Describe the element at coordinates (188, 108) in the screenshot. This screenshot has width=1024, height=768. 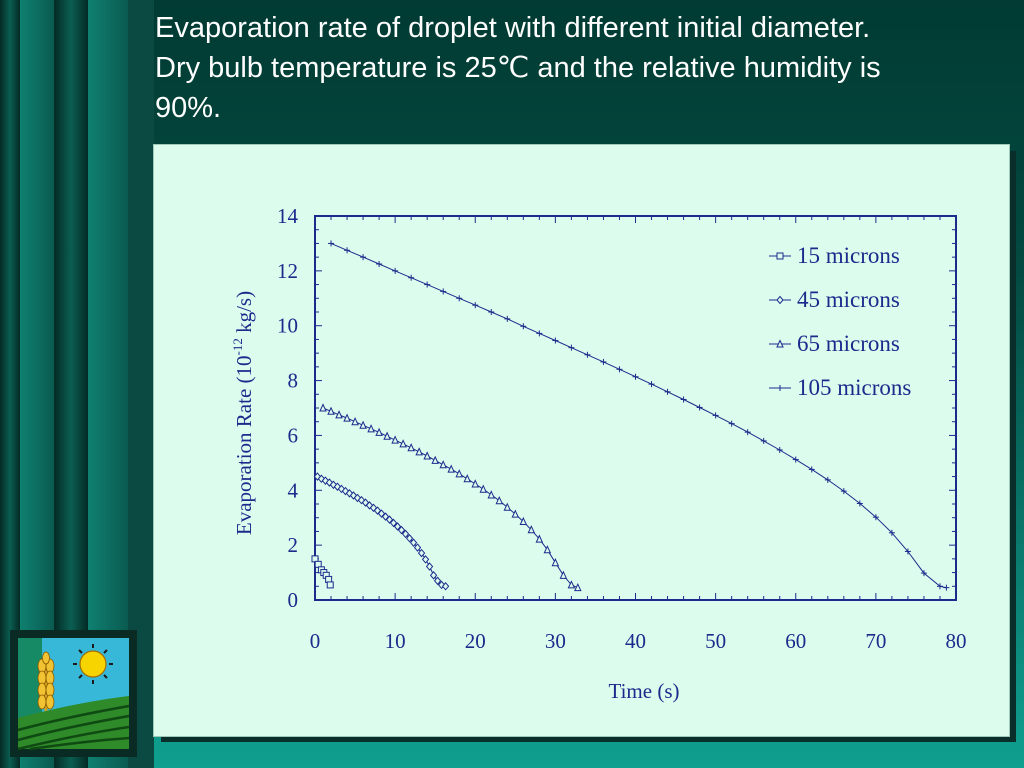
I see `title-line-3: 90%.` at that location.